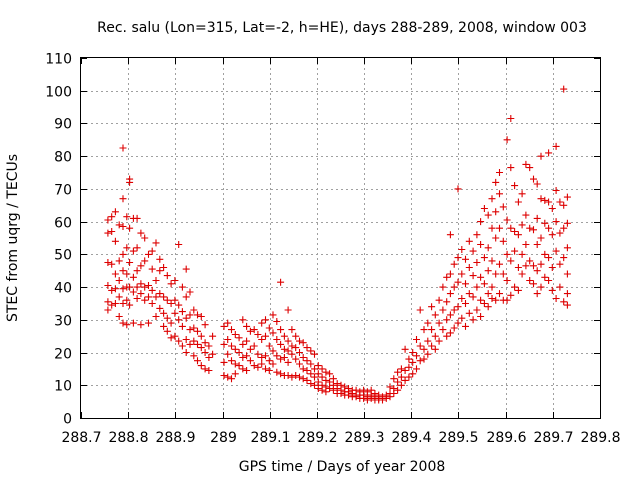  I want to click on y-tick-label: 90, so click(63, 125).